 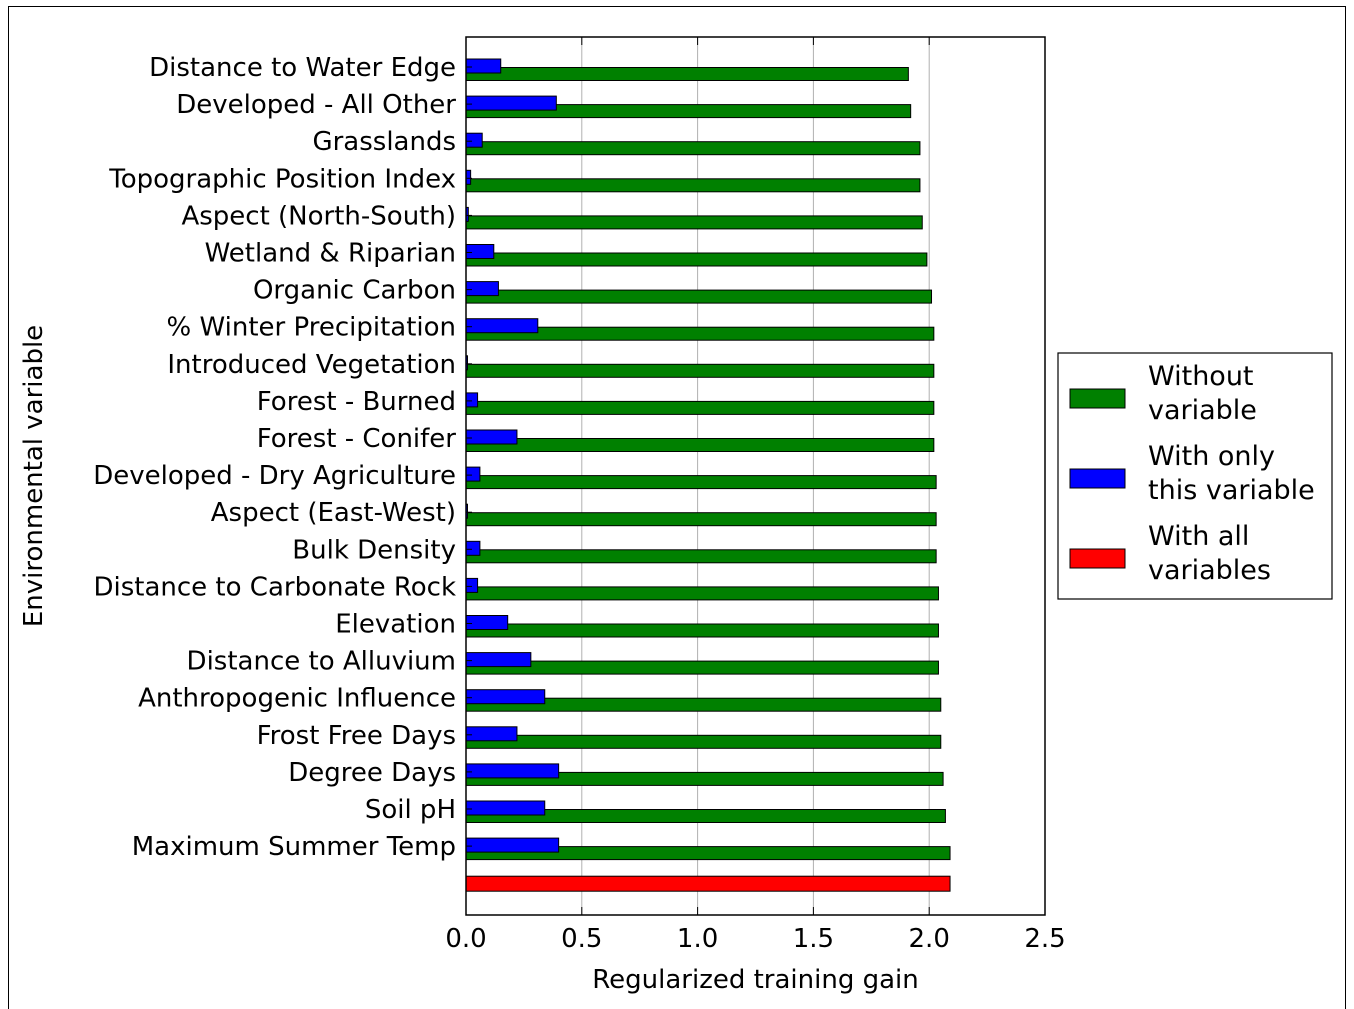 What do you see at coordinates (697, 939) in the screenshot?
I see `x-tick-label: 1.0` at bounding box center [697, 939].